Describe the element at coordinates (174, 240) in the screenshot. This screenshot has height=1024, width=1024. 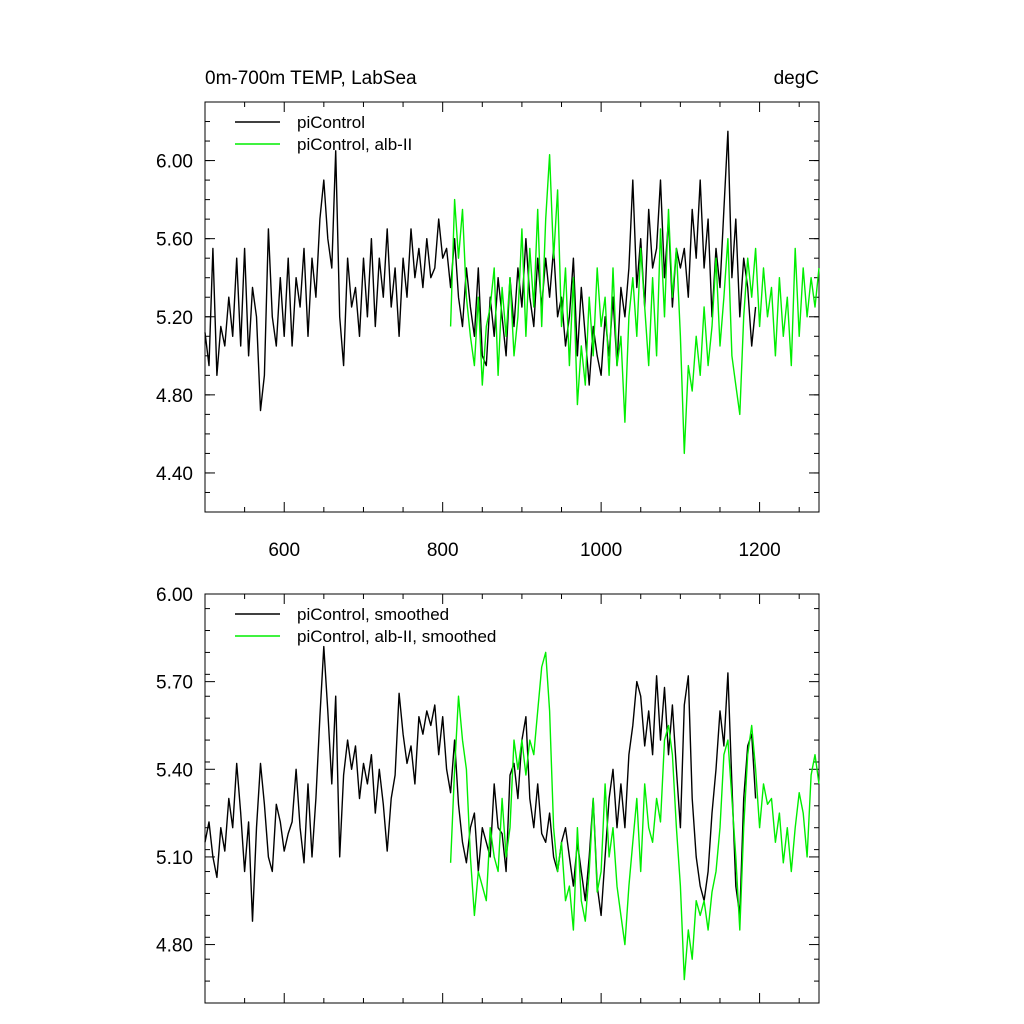
I see `top-y-tick-label: 5.60` at that location.